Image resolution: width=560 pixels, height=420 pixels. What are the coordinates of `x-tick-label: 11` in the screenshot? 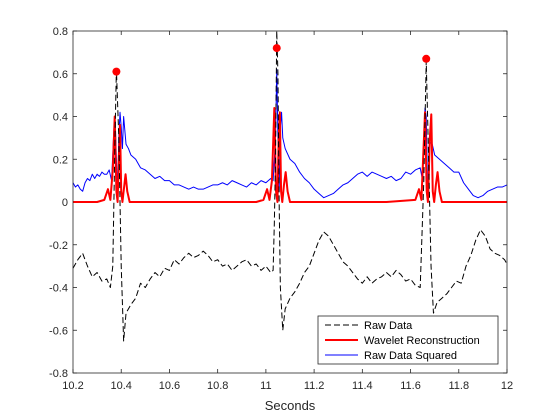 It's located at (265, 386).